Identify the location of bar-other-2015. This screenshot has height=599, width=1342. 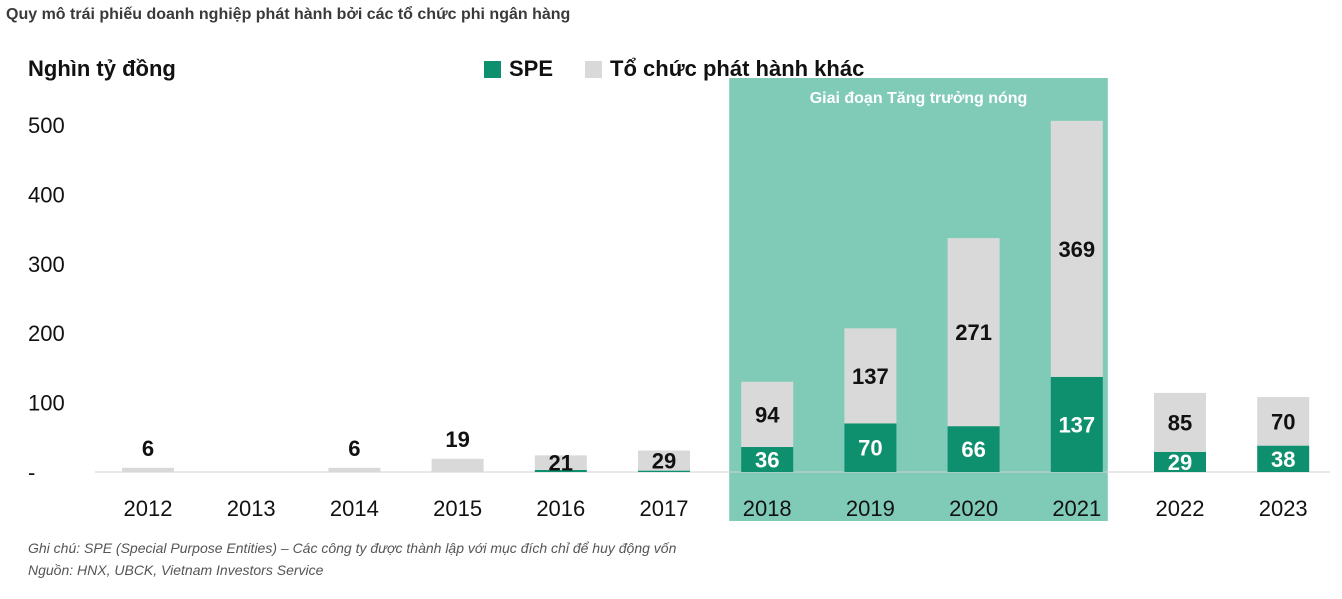
(457, 465).